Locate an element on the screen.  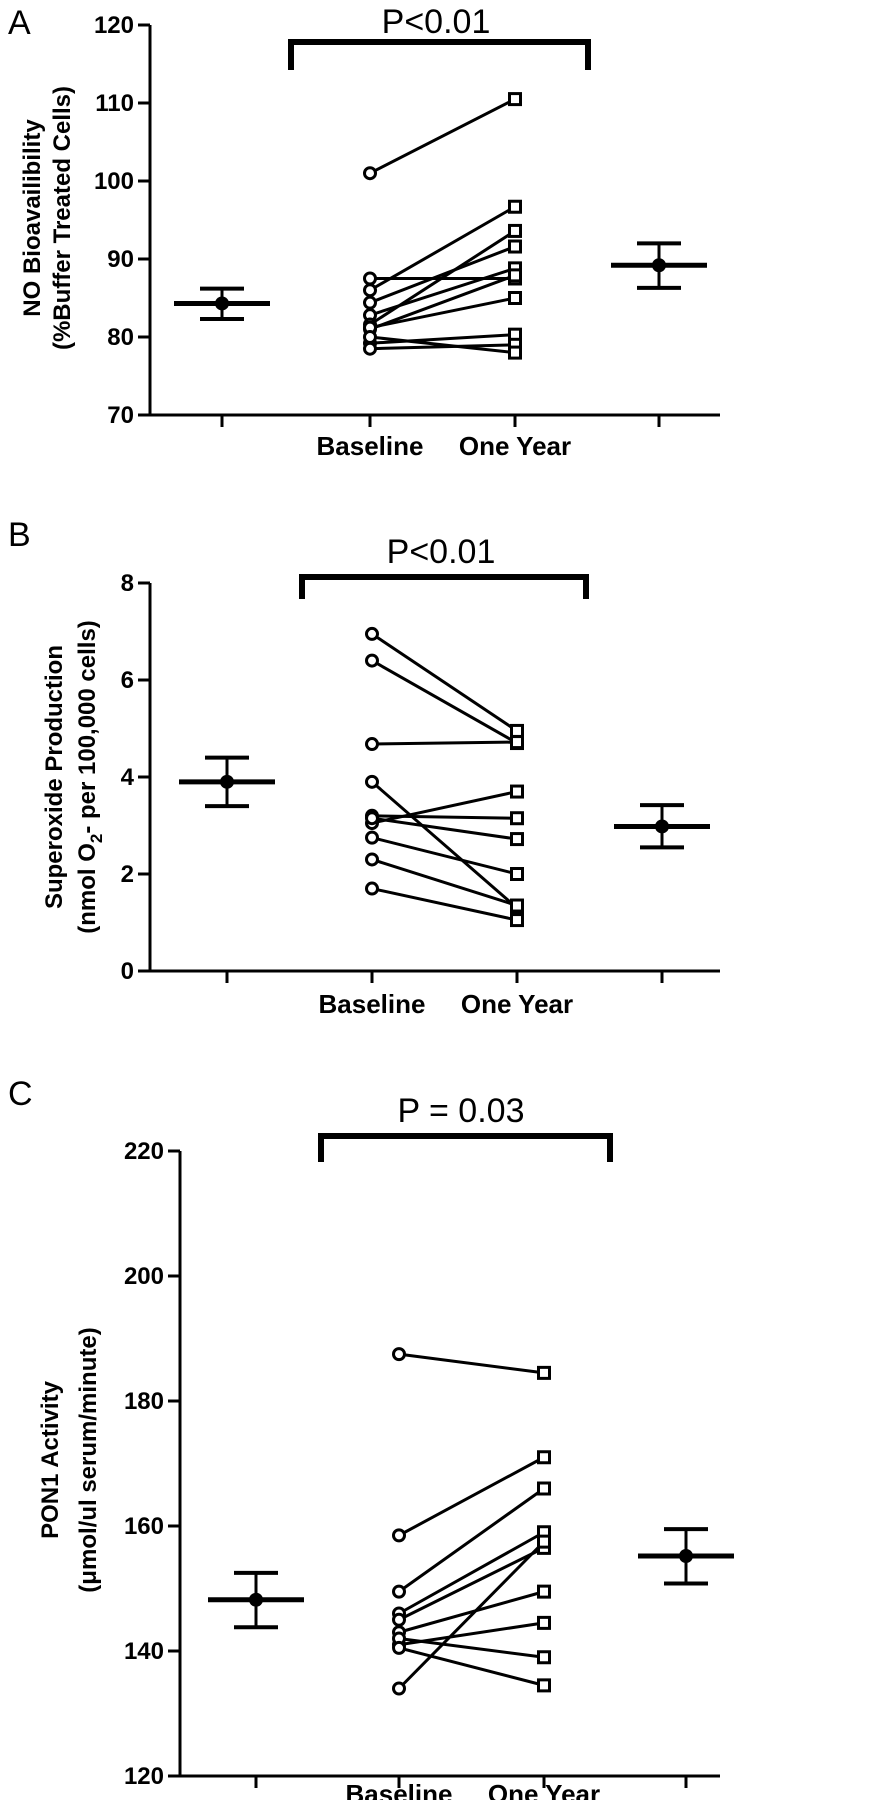
y-axis-label-units: (μmol/ul serum/minute) is located at coordinates (88, 1459).